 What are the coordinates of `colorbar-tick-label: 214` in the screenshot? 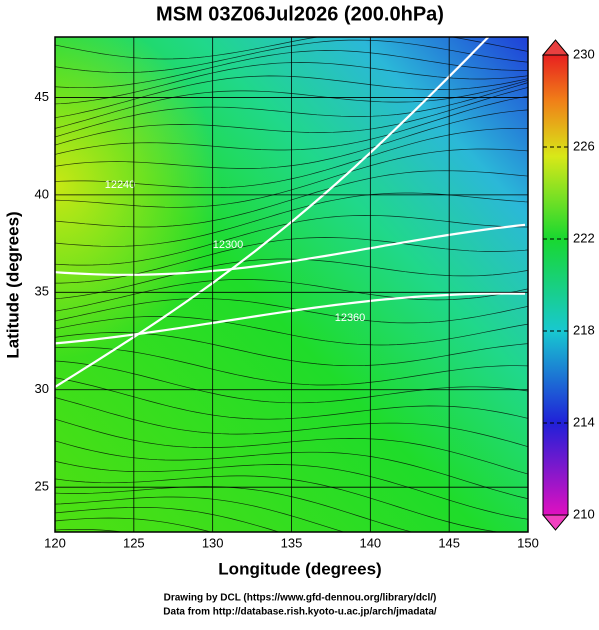 It's located at (584, 421).